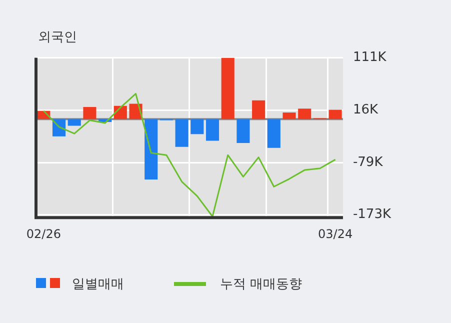  What do you see at coordinates (43, 233) in the screenshot?
I see `x-tick-label: 02/26` at bounding box center [43, 233].